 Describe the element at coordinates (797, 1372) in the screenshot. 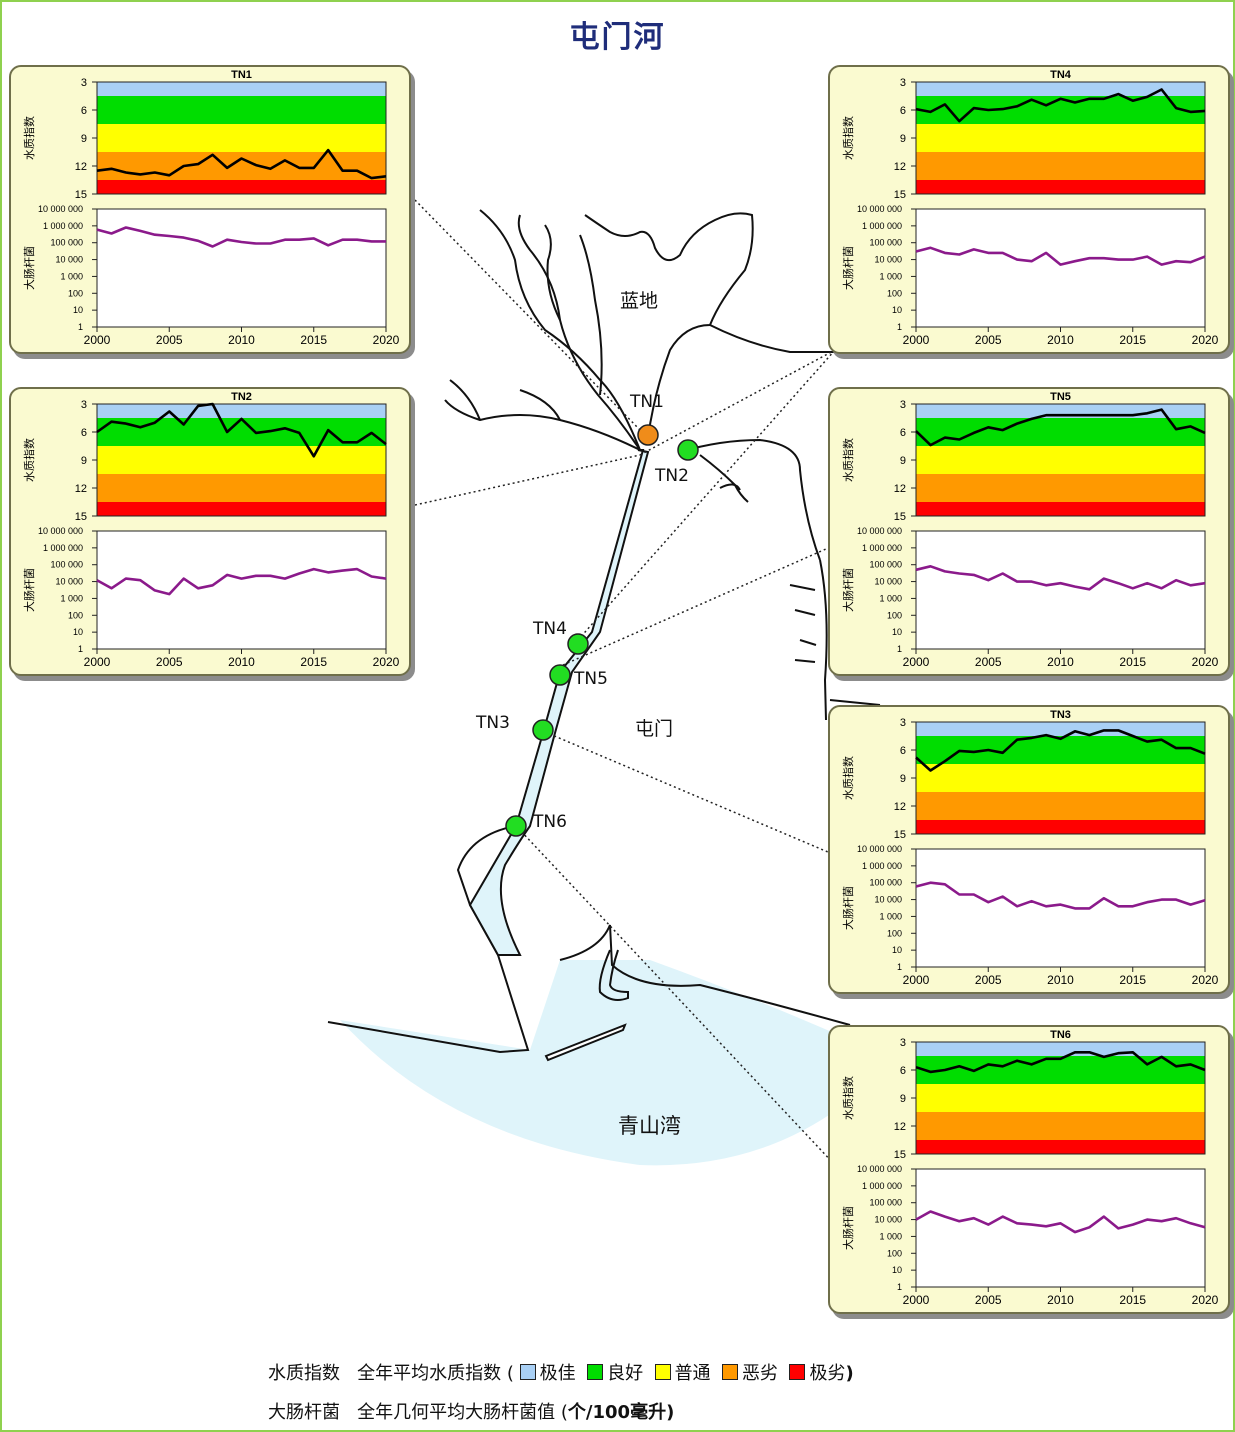

I see `legend-swatch-very-bad` at that location.